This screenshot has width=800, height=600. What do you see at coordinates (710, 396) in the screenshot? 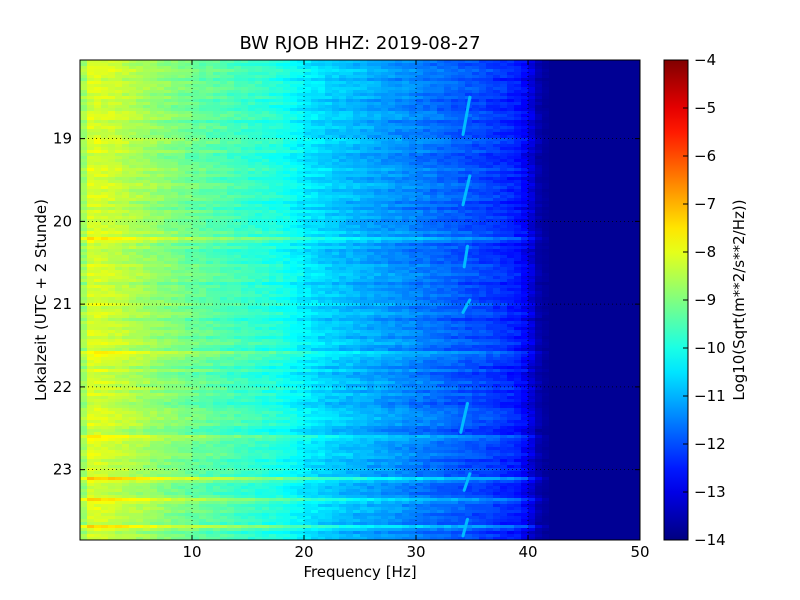
I see `colorbar-tick-label: −11` at bounding box center [710, 396].